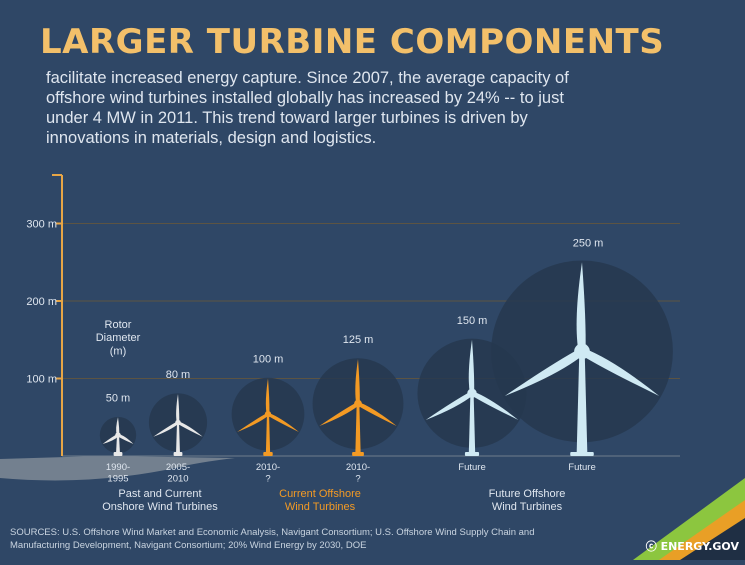  Describe the element at coordinates (352, 42) in the screenshot. I see `page-title: LARGER TURBINE COMPONENTS` at that location.